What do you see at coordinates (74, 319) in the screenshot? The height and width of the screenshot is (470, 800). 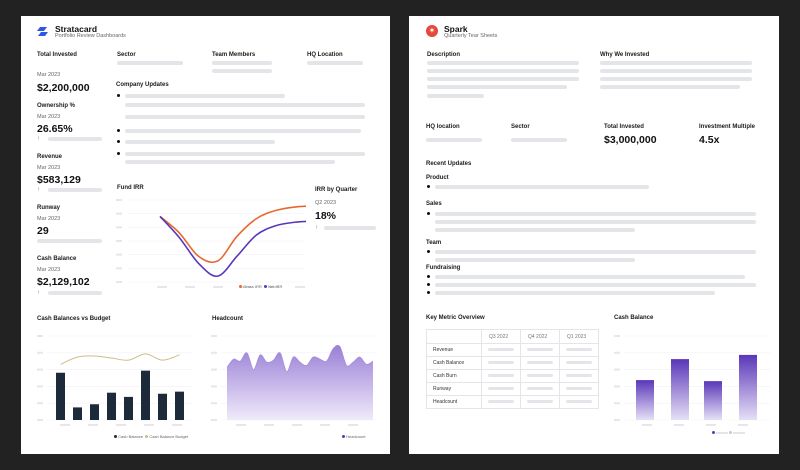 I see `cash-balances-title: Cash Balances vs Budget` at bounding box center [74, 319].